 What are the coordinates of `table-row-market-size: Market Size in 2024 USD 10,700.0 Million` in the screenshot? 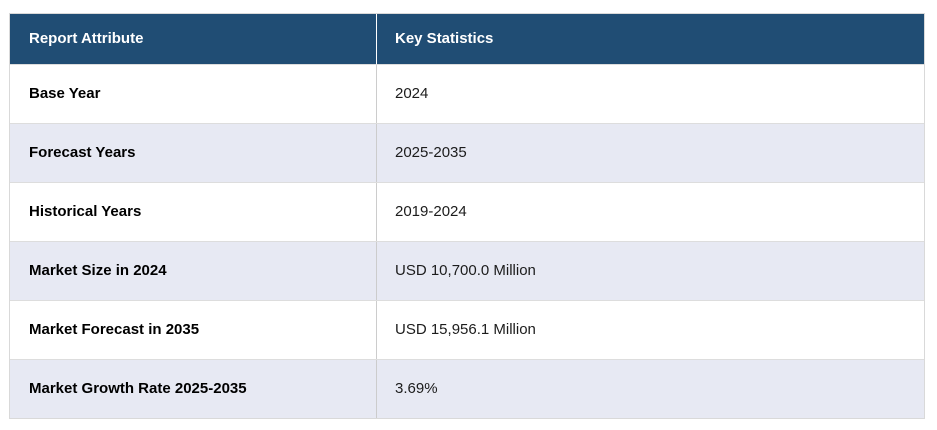 It's located at (467, 270).